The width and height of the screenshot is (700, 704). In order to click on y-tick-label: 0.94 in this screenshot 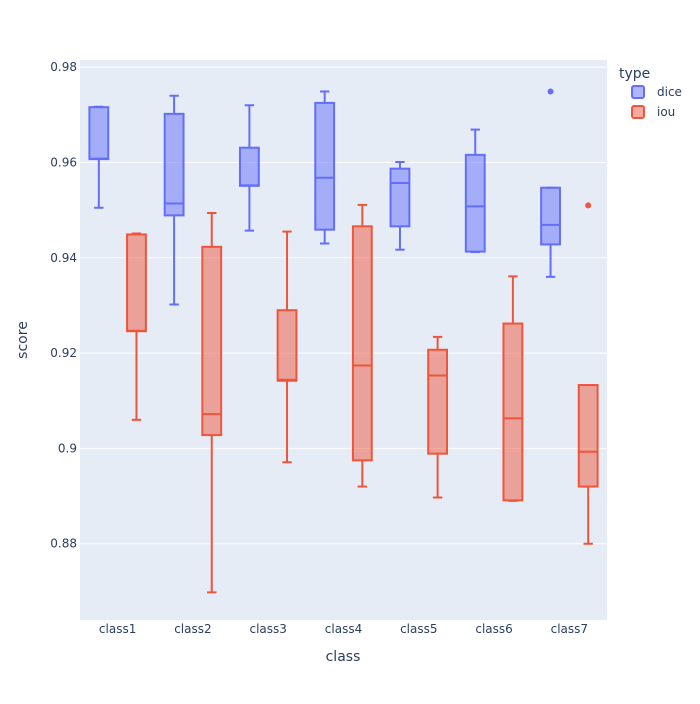, I will do `click(63, 258)`.